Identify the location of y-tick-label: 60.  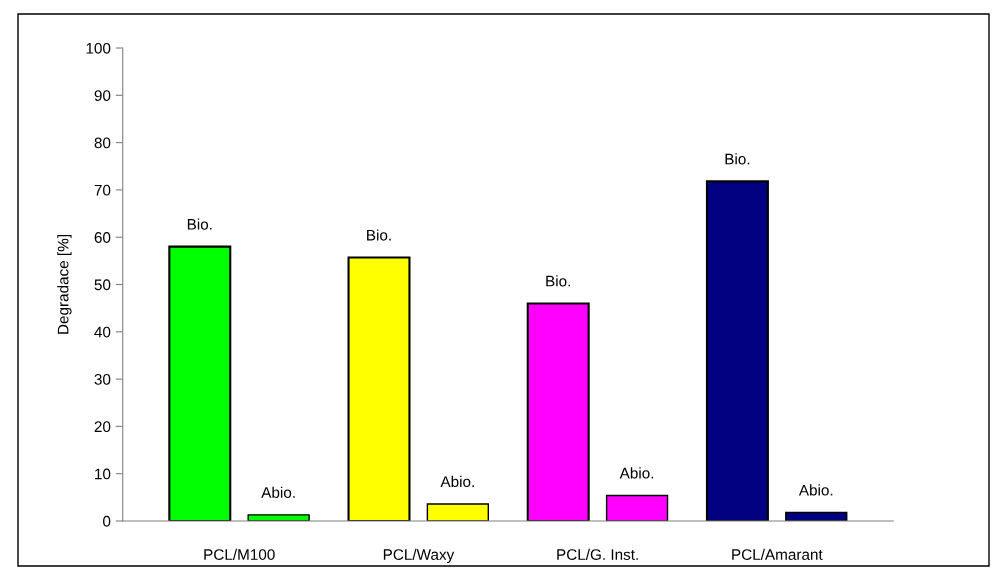
(102, 237).